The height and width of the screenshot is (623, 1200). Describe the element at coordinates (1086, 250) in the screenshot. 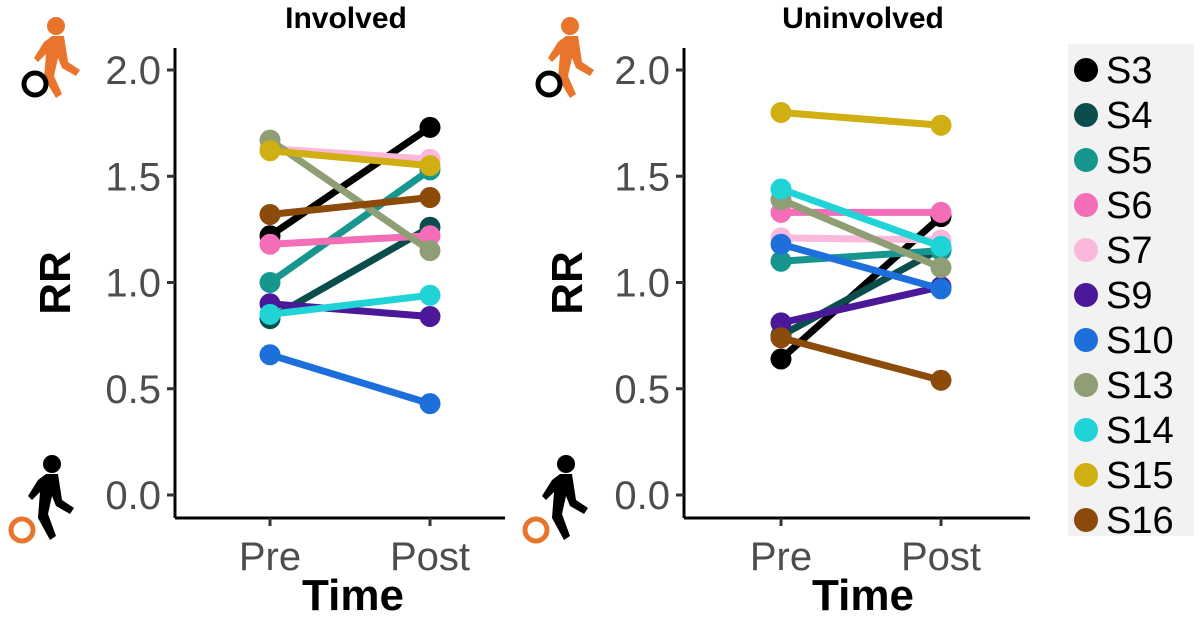

I see `legend-key-s7` at that location.